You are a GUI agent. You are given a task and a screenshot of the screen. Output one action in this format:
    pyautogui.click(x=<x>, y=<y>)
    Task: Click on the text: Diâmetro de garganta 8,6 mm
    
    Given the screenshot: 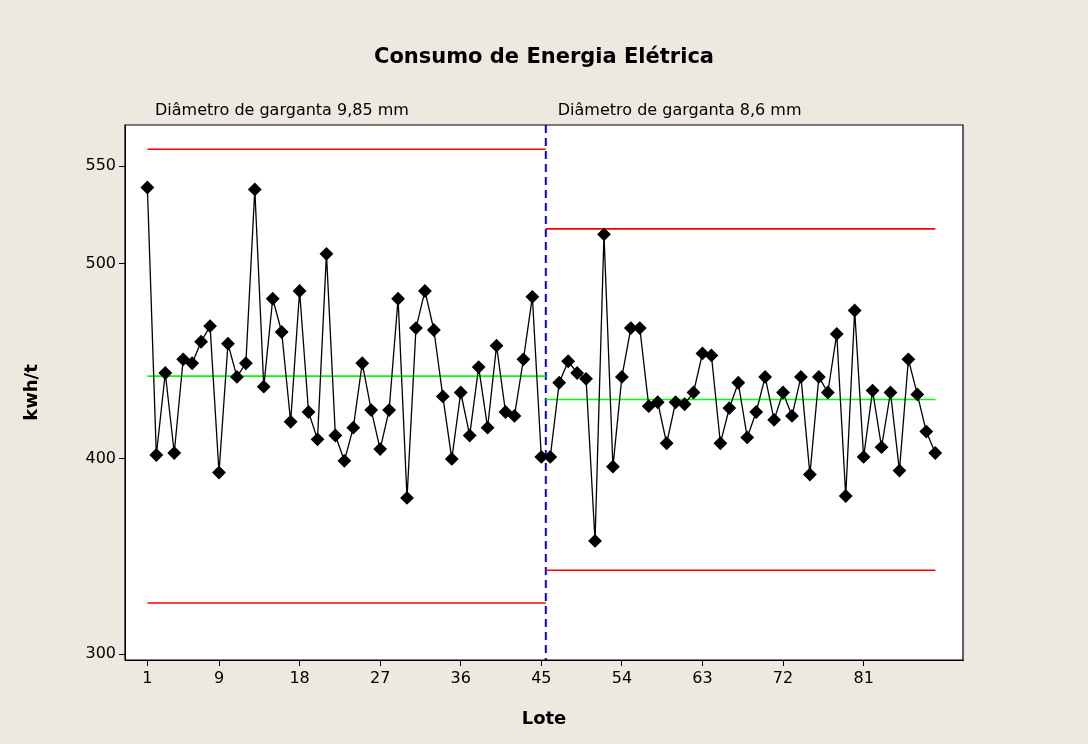 What is the action you would take?
    pyautogui.click(x=679, y=109)
    